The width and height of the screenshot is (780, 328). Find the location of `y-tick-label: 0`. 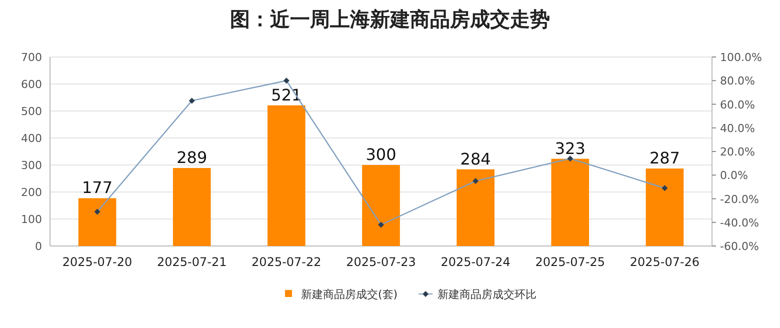

y-tick-label: 0 is located at coordinates (38, 246).